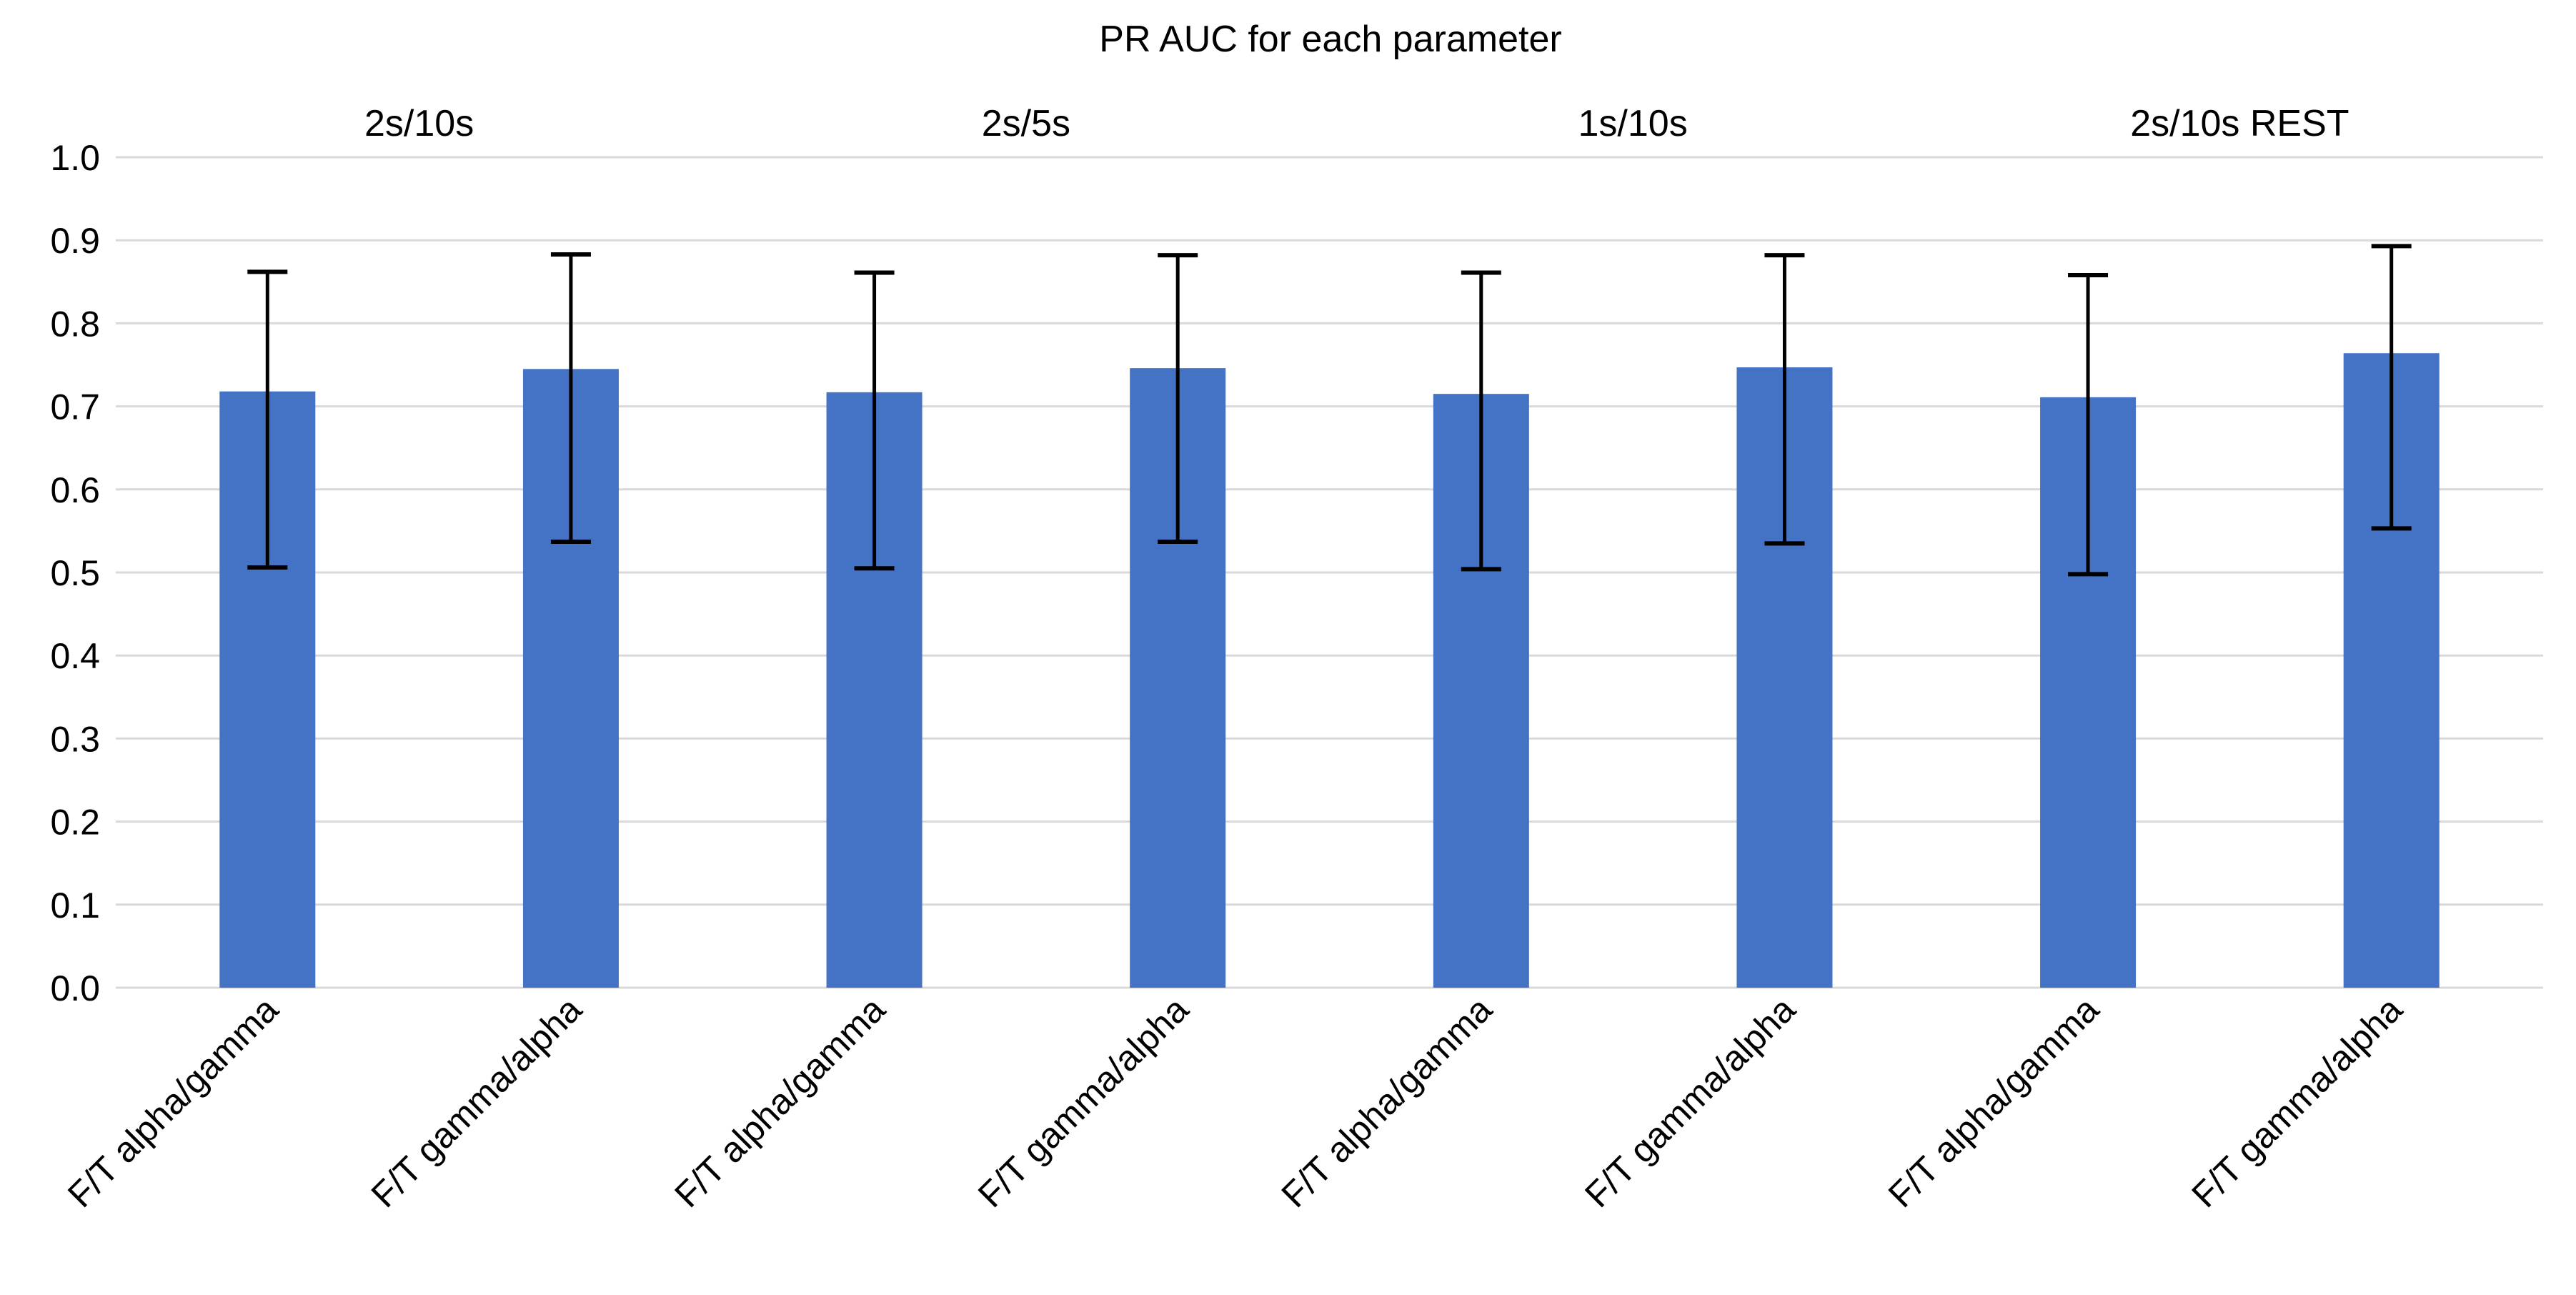  Describe the element at coordinates (75, 324) in the screenshot. I see `y-tick-label: 0.8` at that location.